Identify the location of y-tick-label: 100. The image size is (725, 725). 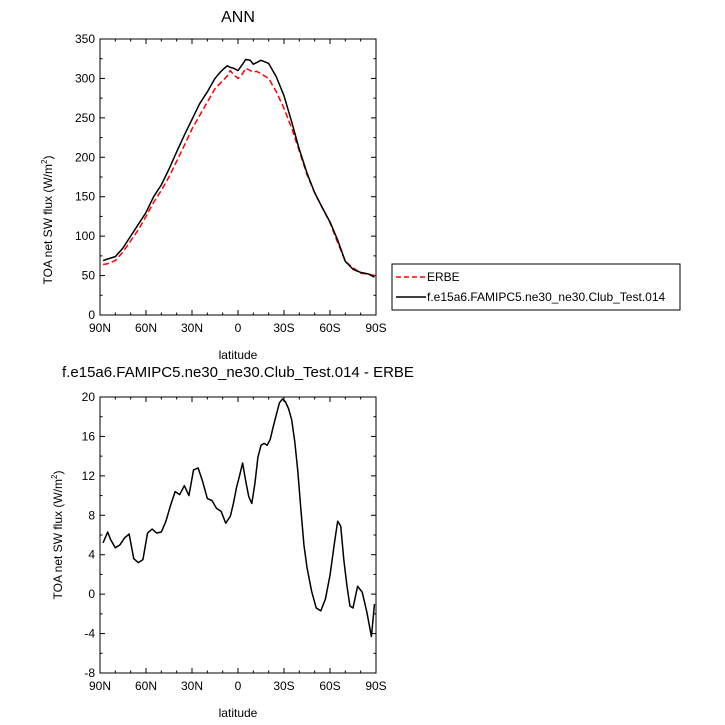
(85, 236).